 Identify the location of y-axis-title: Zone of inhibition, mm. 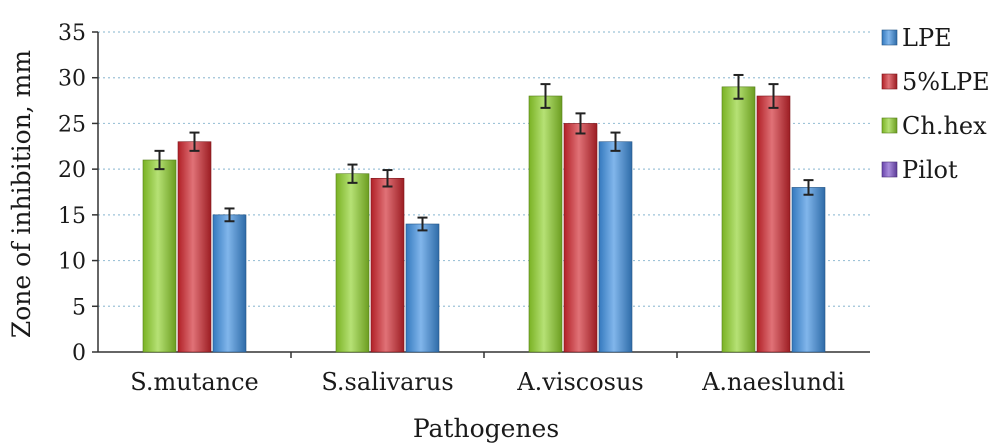
(21, 194).